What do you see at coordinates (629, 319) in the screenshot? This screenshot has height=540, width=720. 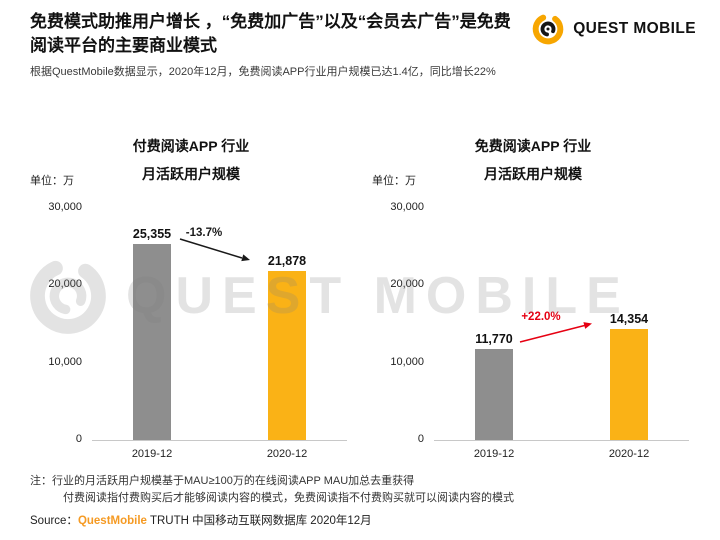 I see `bar-value-label: 14,354` at bounding box center [629, 319].